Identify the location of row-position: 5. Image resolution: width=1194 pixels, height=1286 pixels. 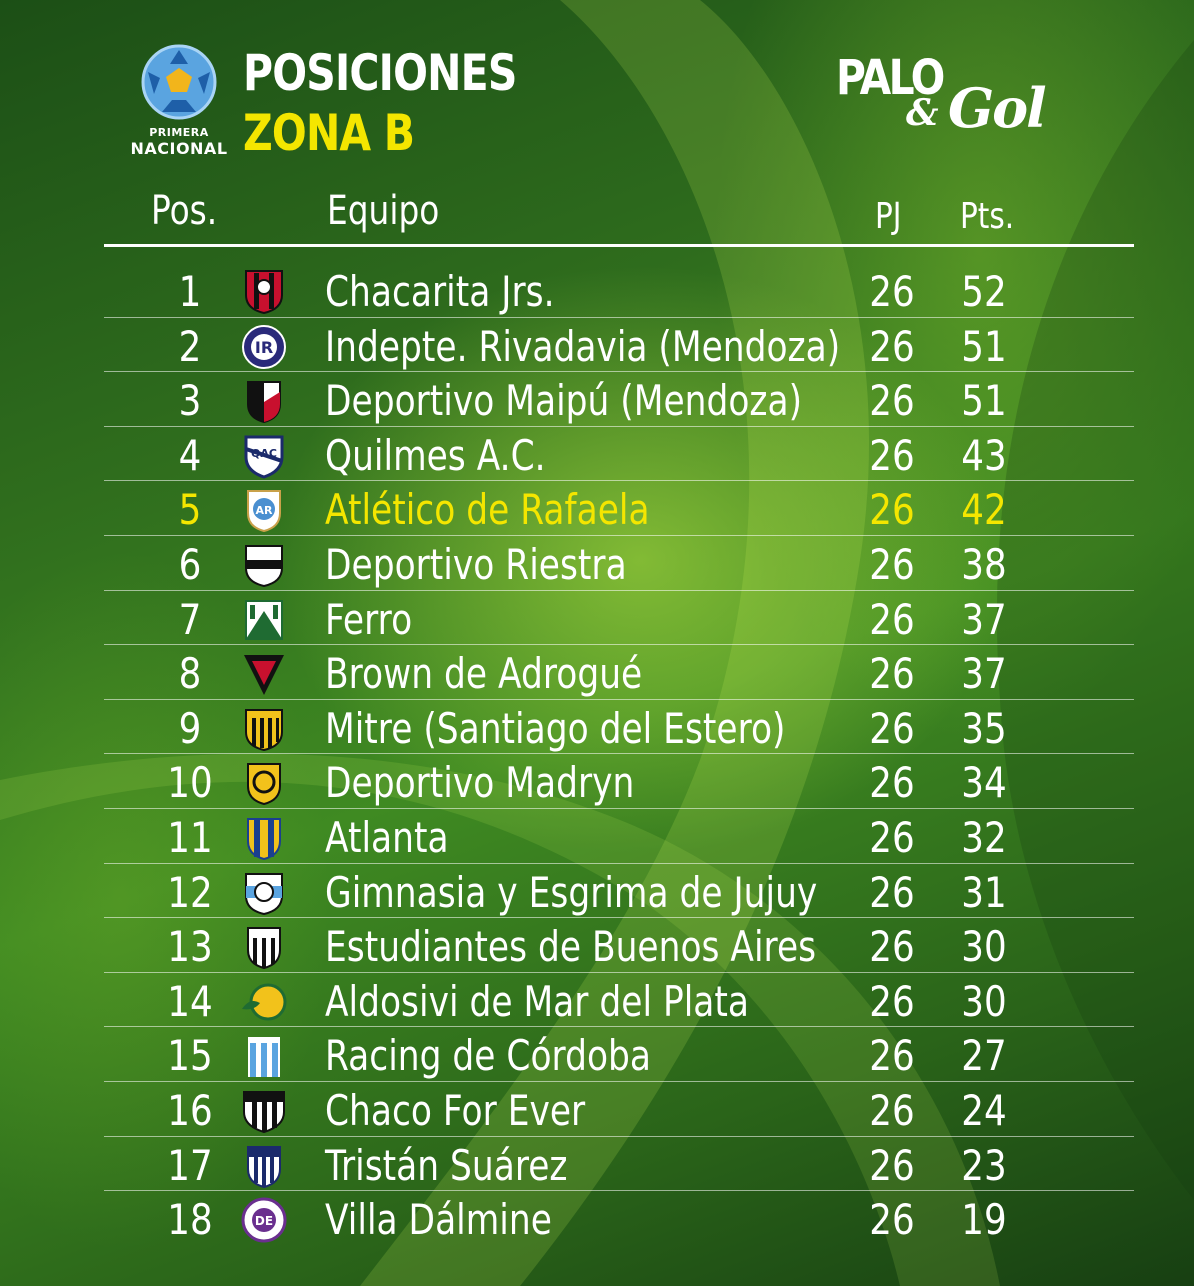
(190, 510).